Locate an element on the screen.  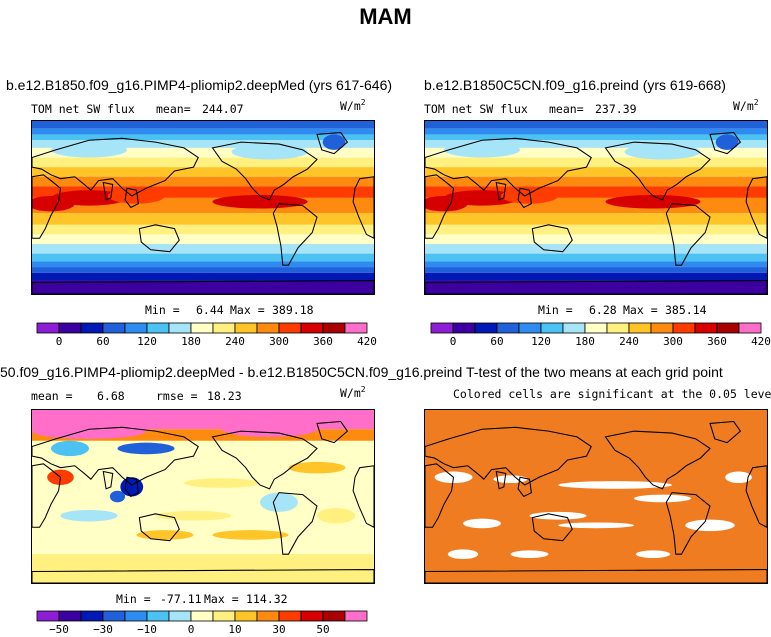
panel-c-mean-value: 6.68 is located at coordinates (111, 396).